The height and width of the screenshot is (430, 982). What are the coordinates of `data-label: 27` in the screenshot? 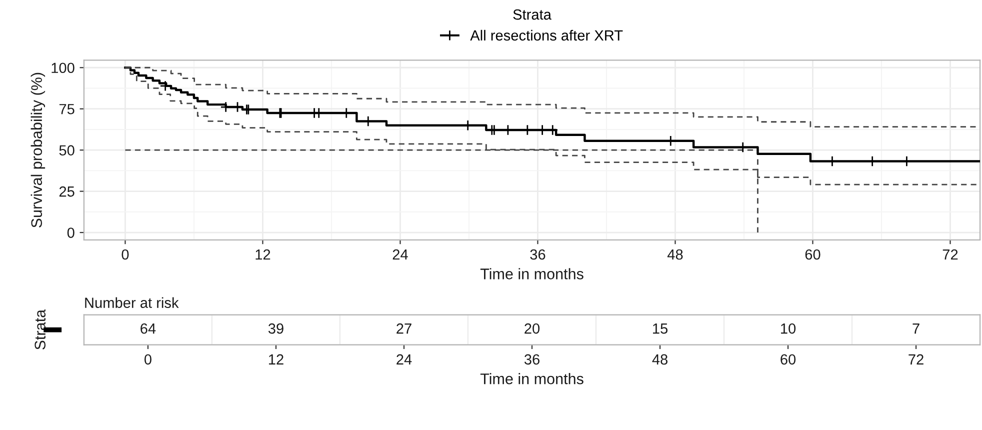 It's located at (404, 328).